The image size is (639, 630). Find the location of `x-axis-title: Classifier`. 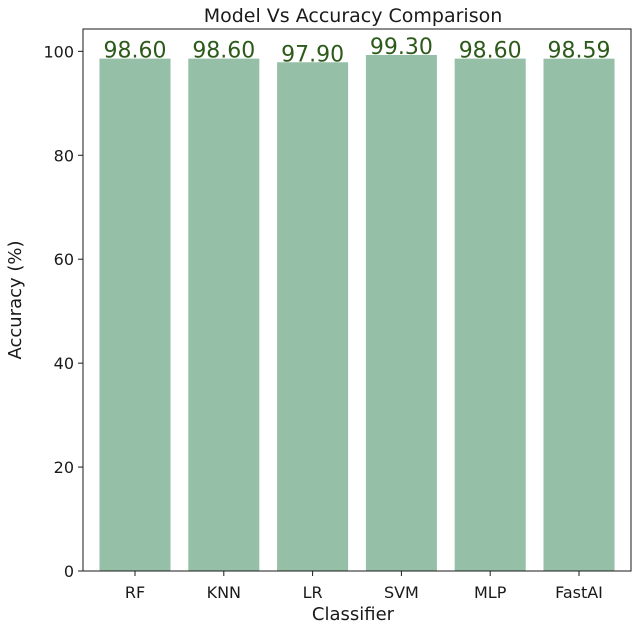

x-axis-title: Classifier is located at coordinates (353, 614).